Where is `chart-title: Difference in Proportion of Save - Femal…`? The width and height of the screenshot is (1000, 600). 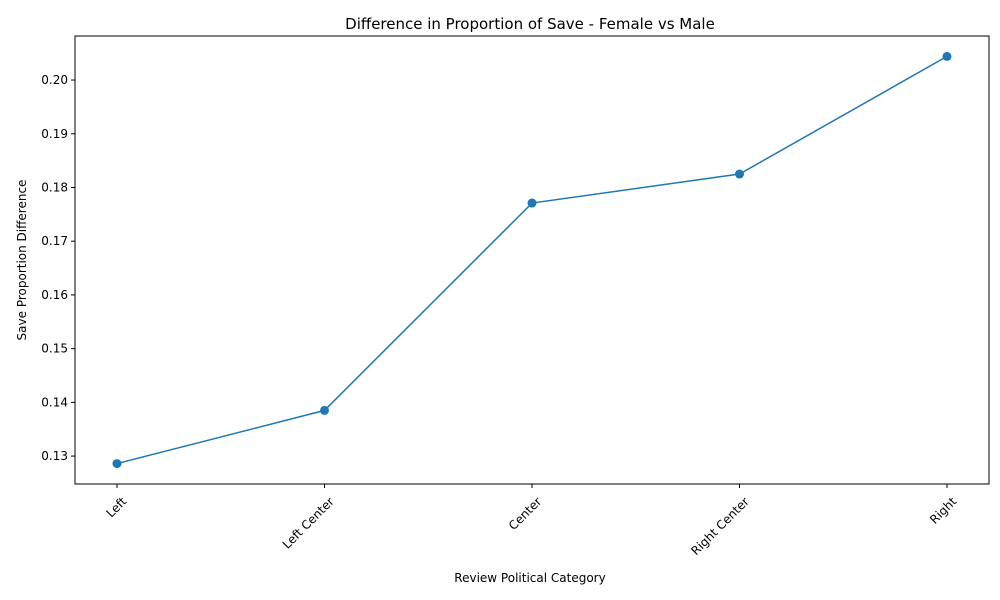 chart-title: Difference in Proportion of Save - Femal… is located at coordinates (530, 24).